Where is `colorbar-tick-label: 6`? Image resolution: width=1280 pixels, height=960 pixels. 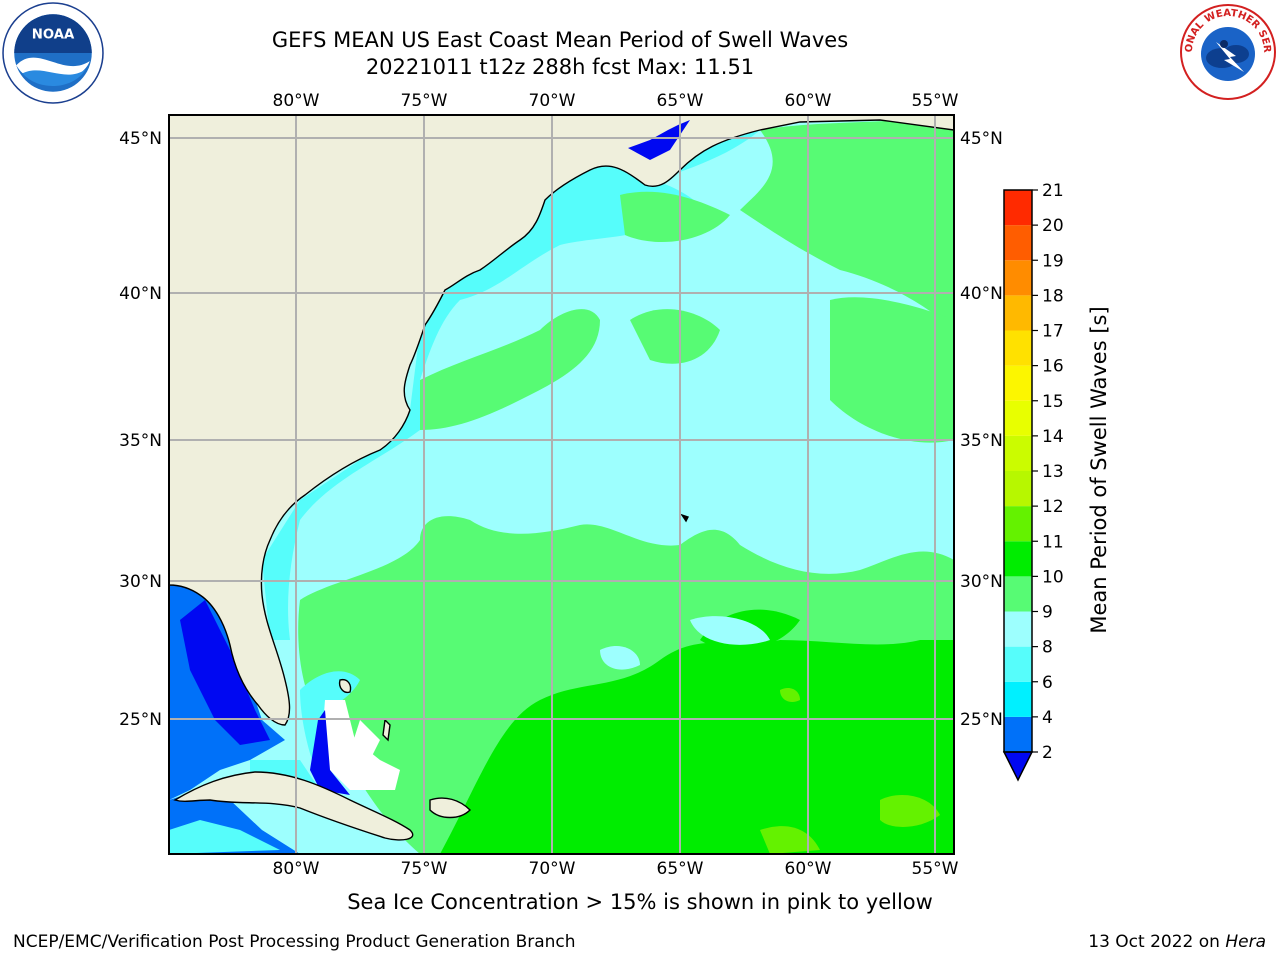 colorbar-tick-label: 6 is located at coordinates (1047, 683).